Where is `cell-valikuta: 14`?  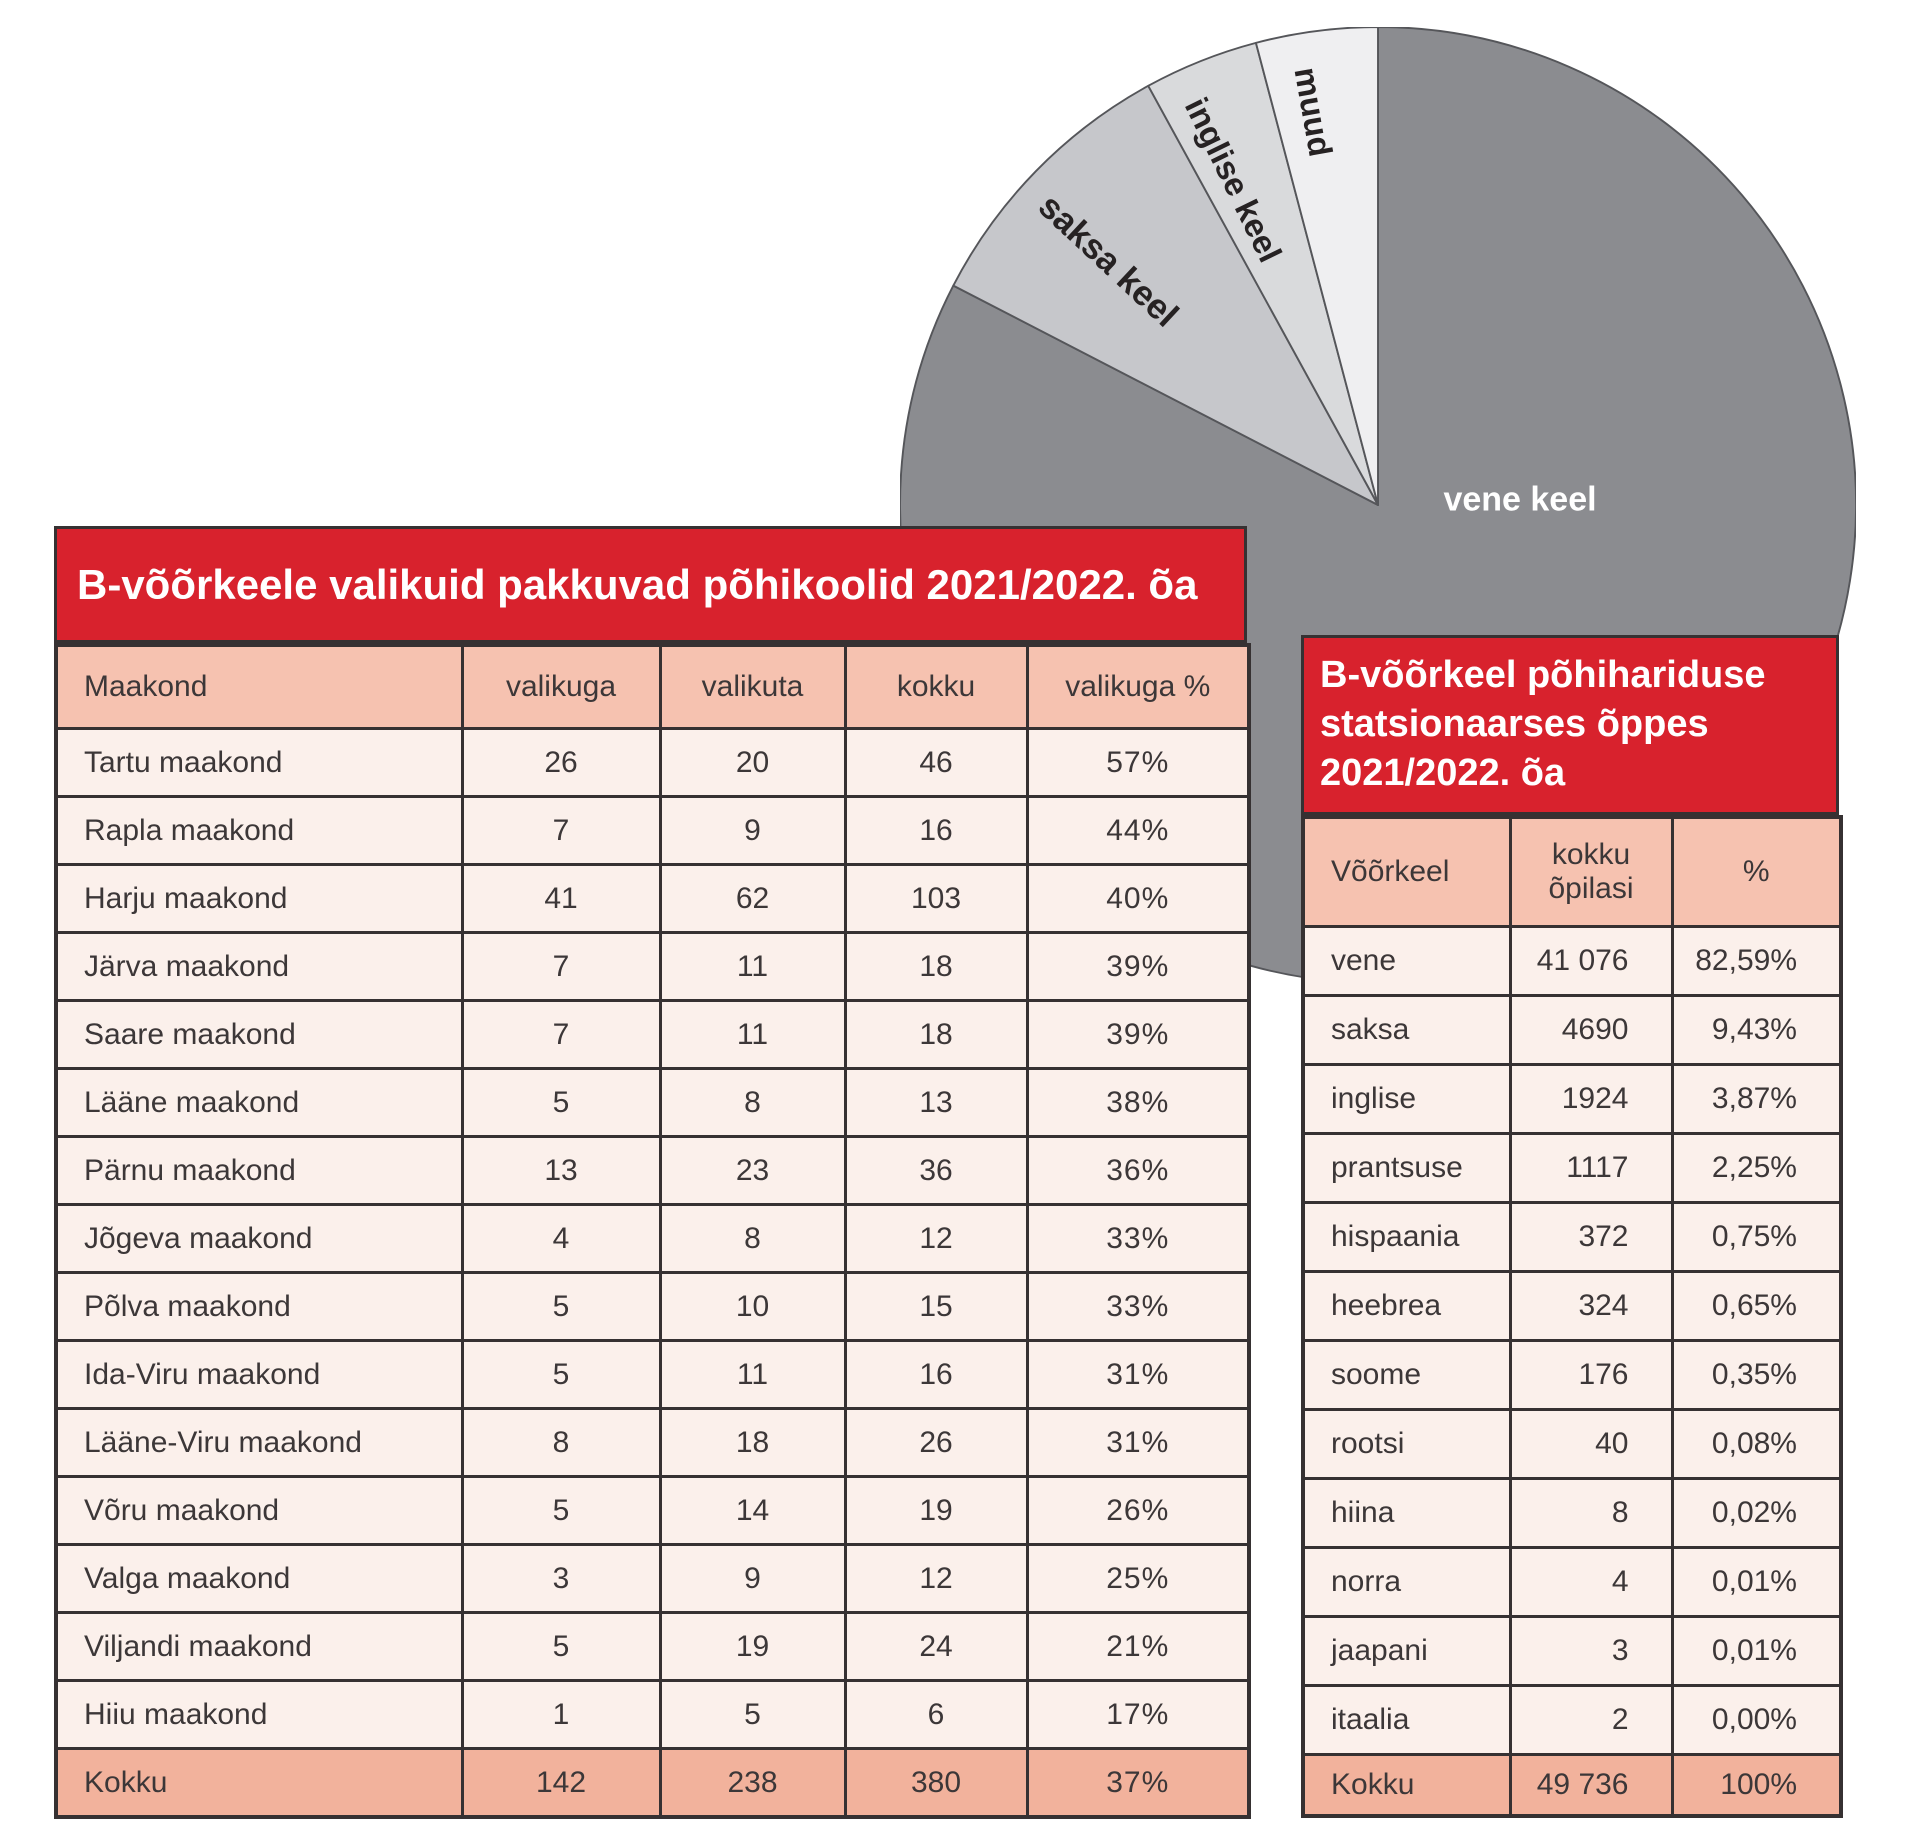 cell-valikuta: 14 is located at coordinates (752, 1510).